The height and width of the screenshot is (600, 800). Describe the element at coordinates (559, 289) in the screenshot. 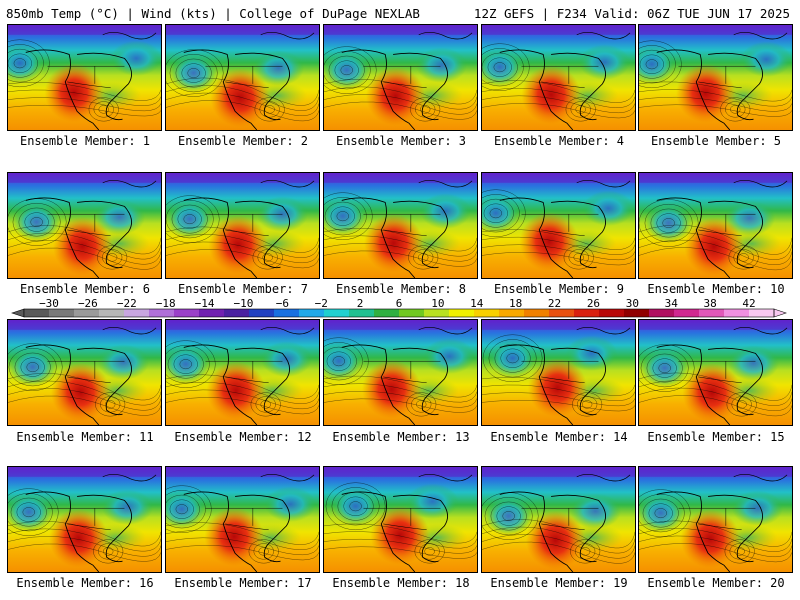

I see `member-caption-9: Ensemble Member: 9` at that location.